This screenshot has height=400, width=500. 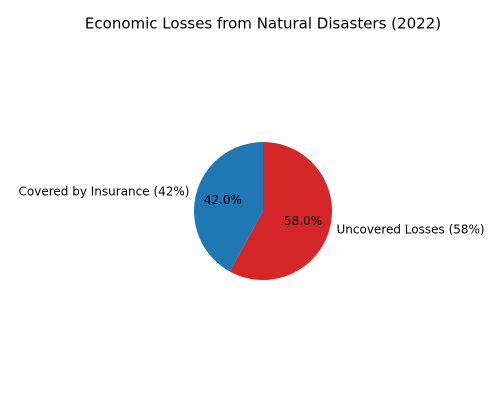 I want to click on value-label: 42.0%, so click(x=223, y=200).